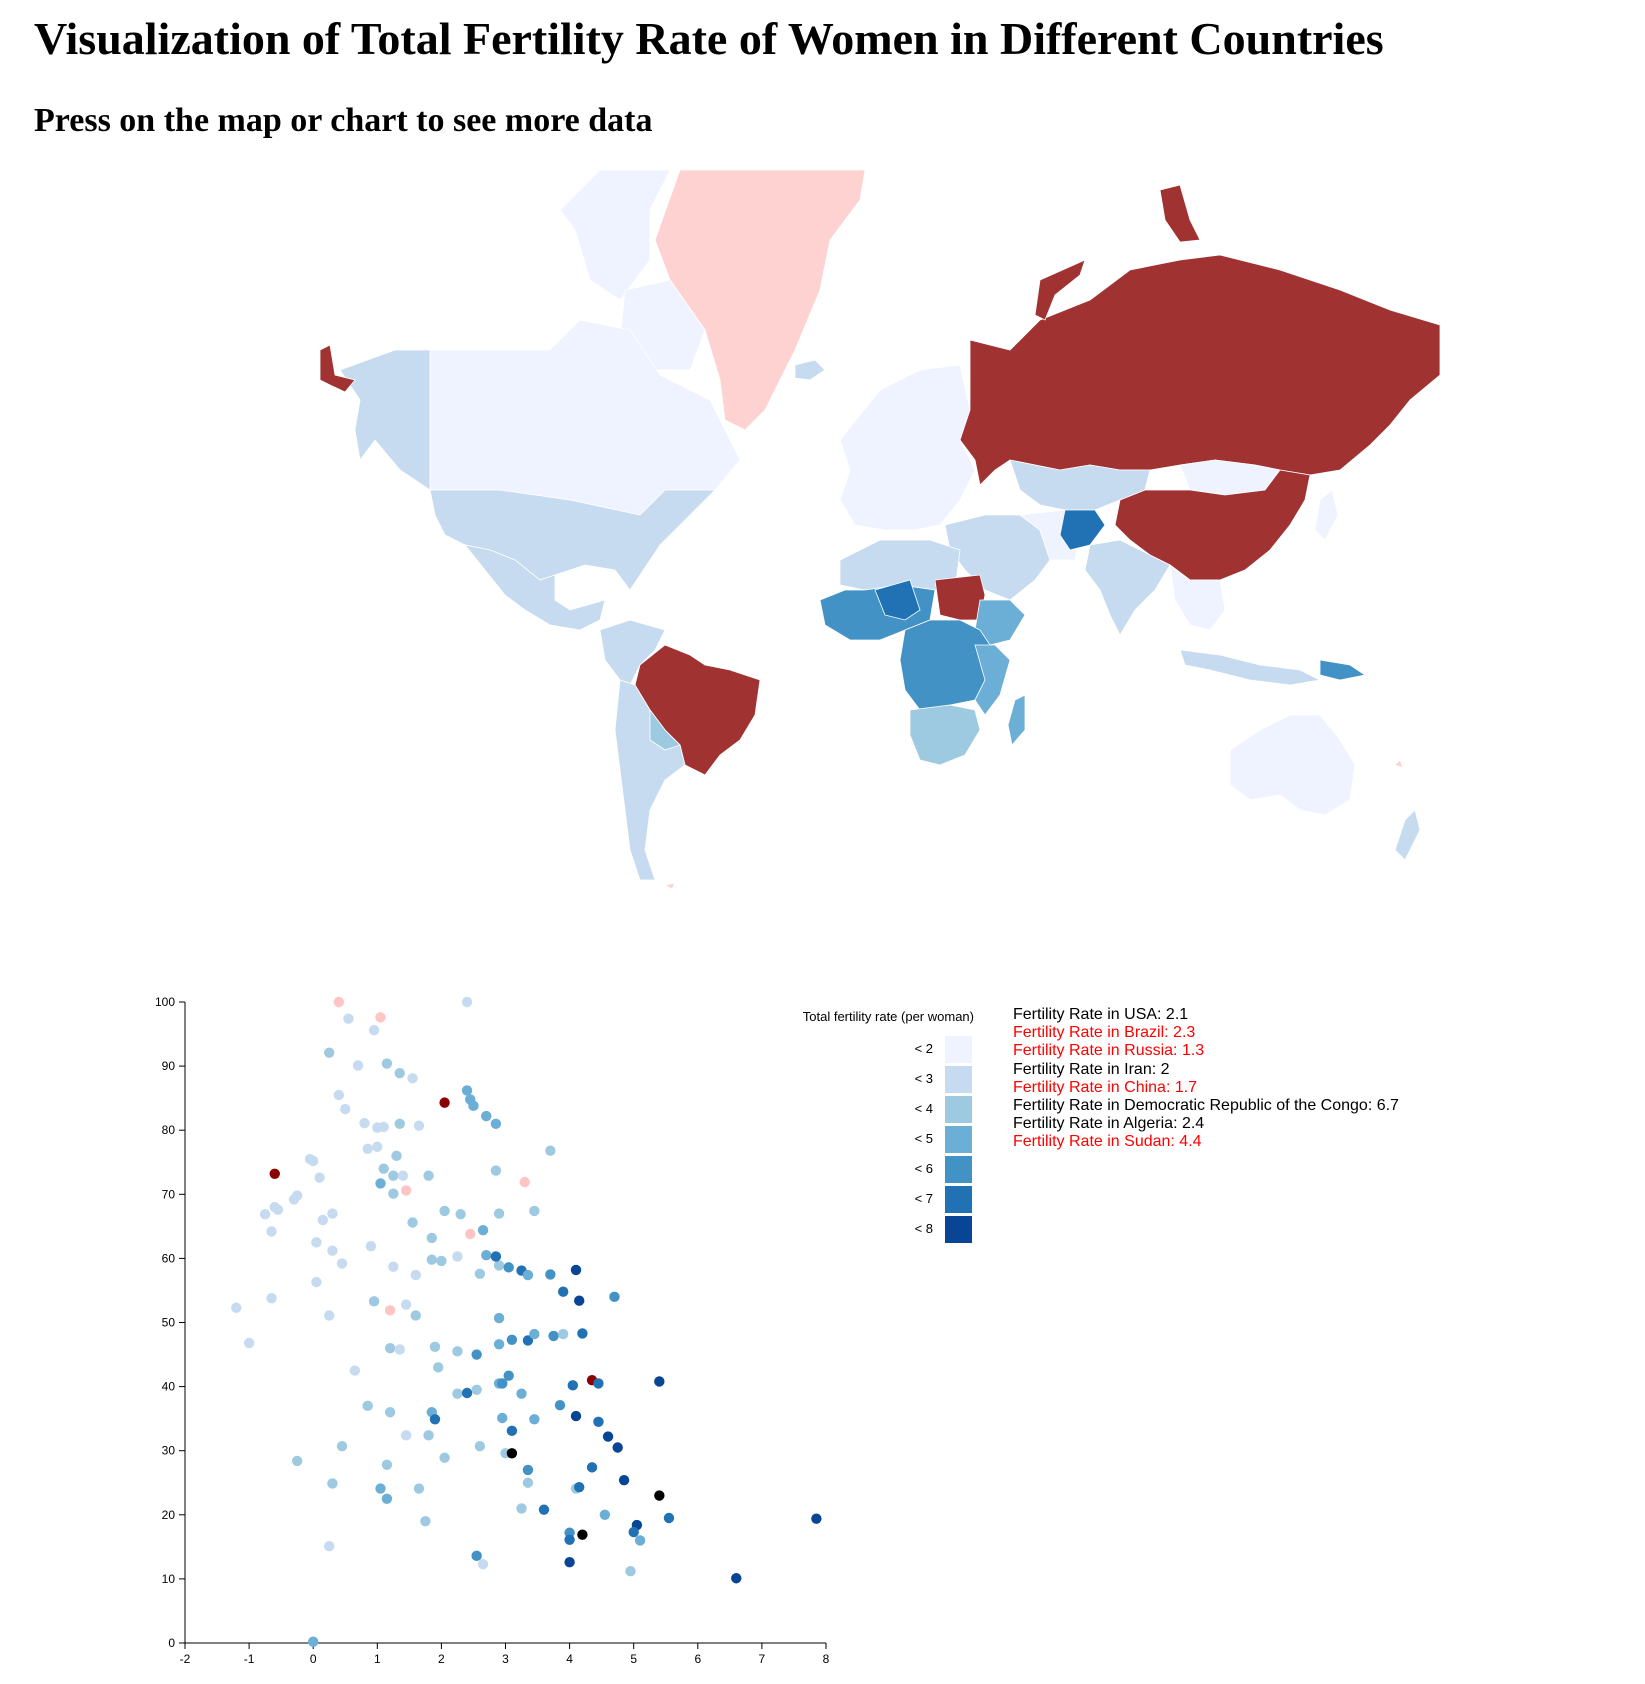 The height and width of the screenshot is (1684, 1645). I want to click on map-region-novaya-zemlya, so click(1060, 290).